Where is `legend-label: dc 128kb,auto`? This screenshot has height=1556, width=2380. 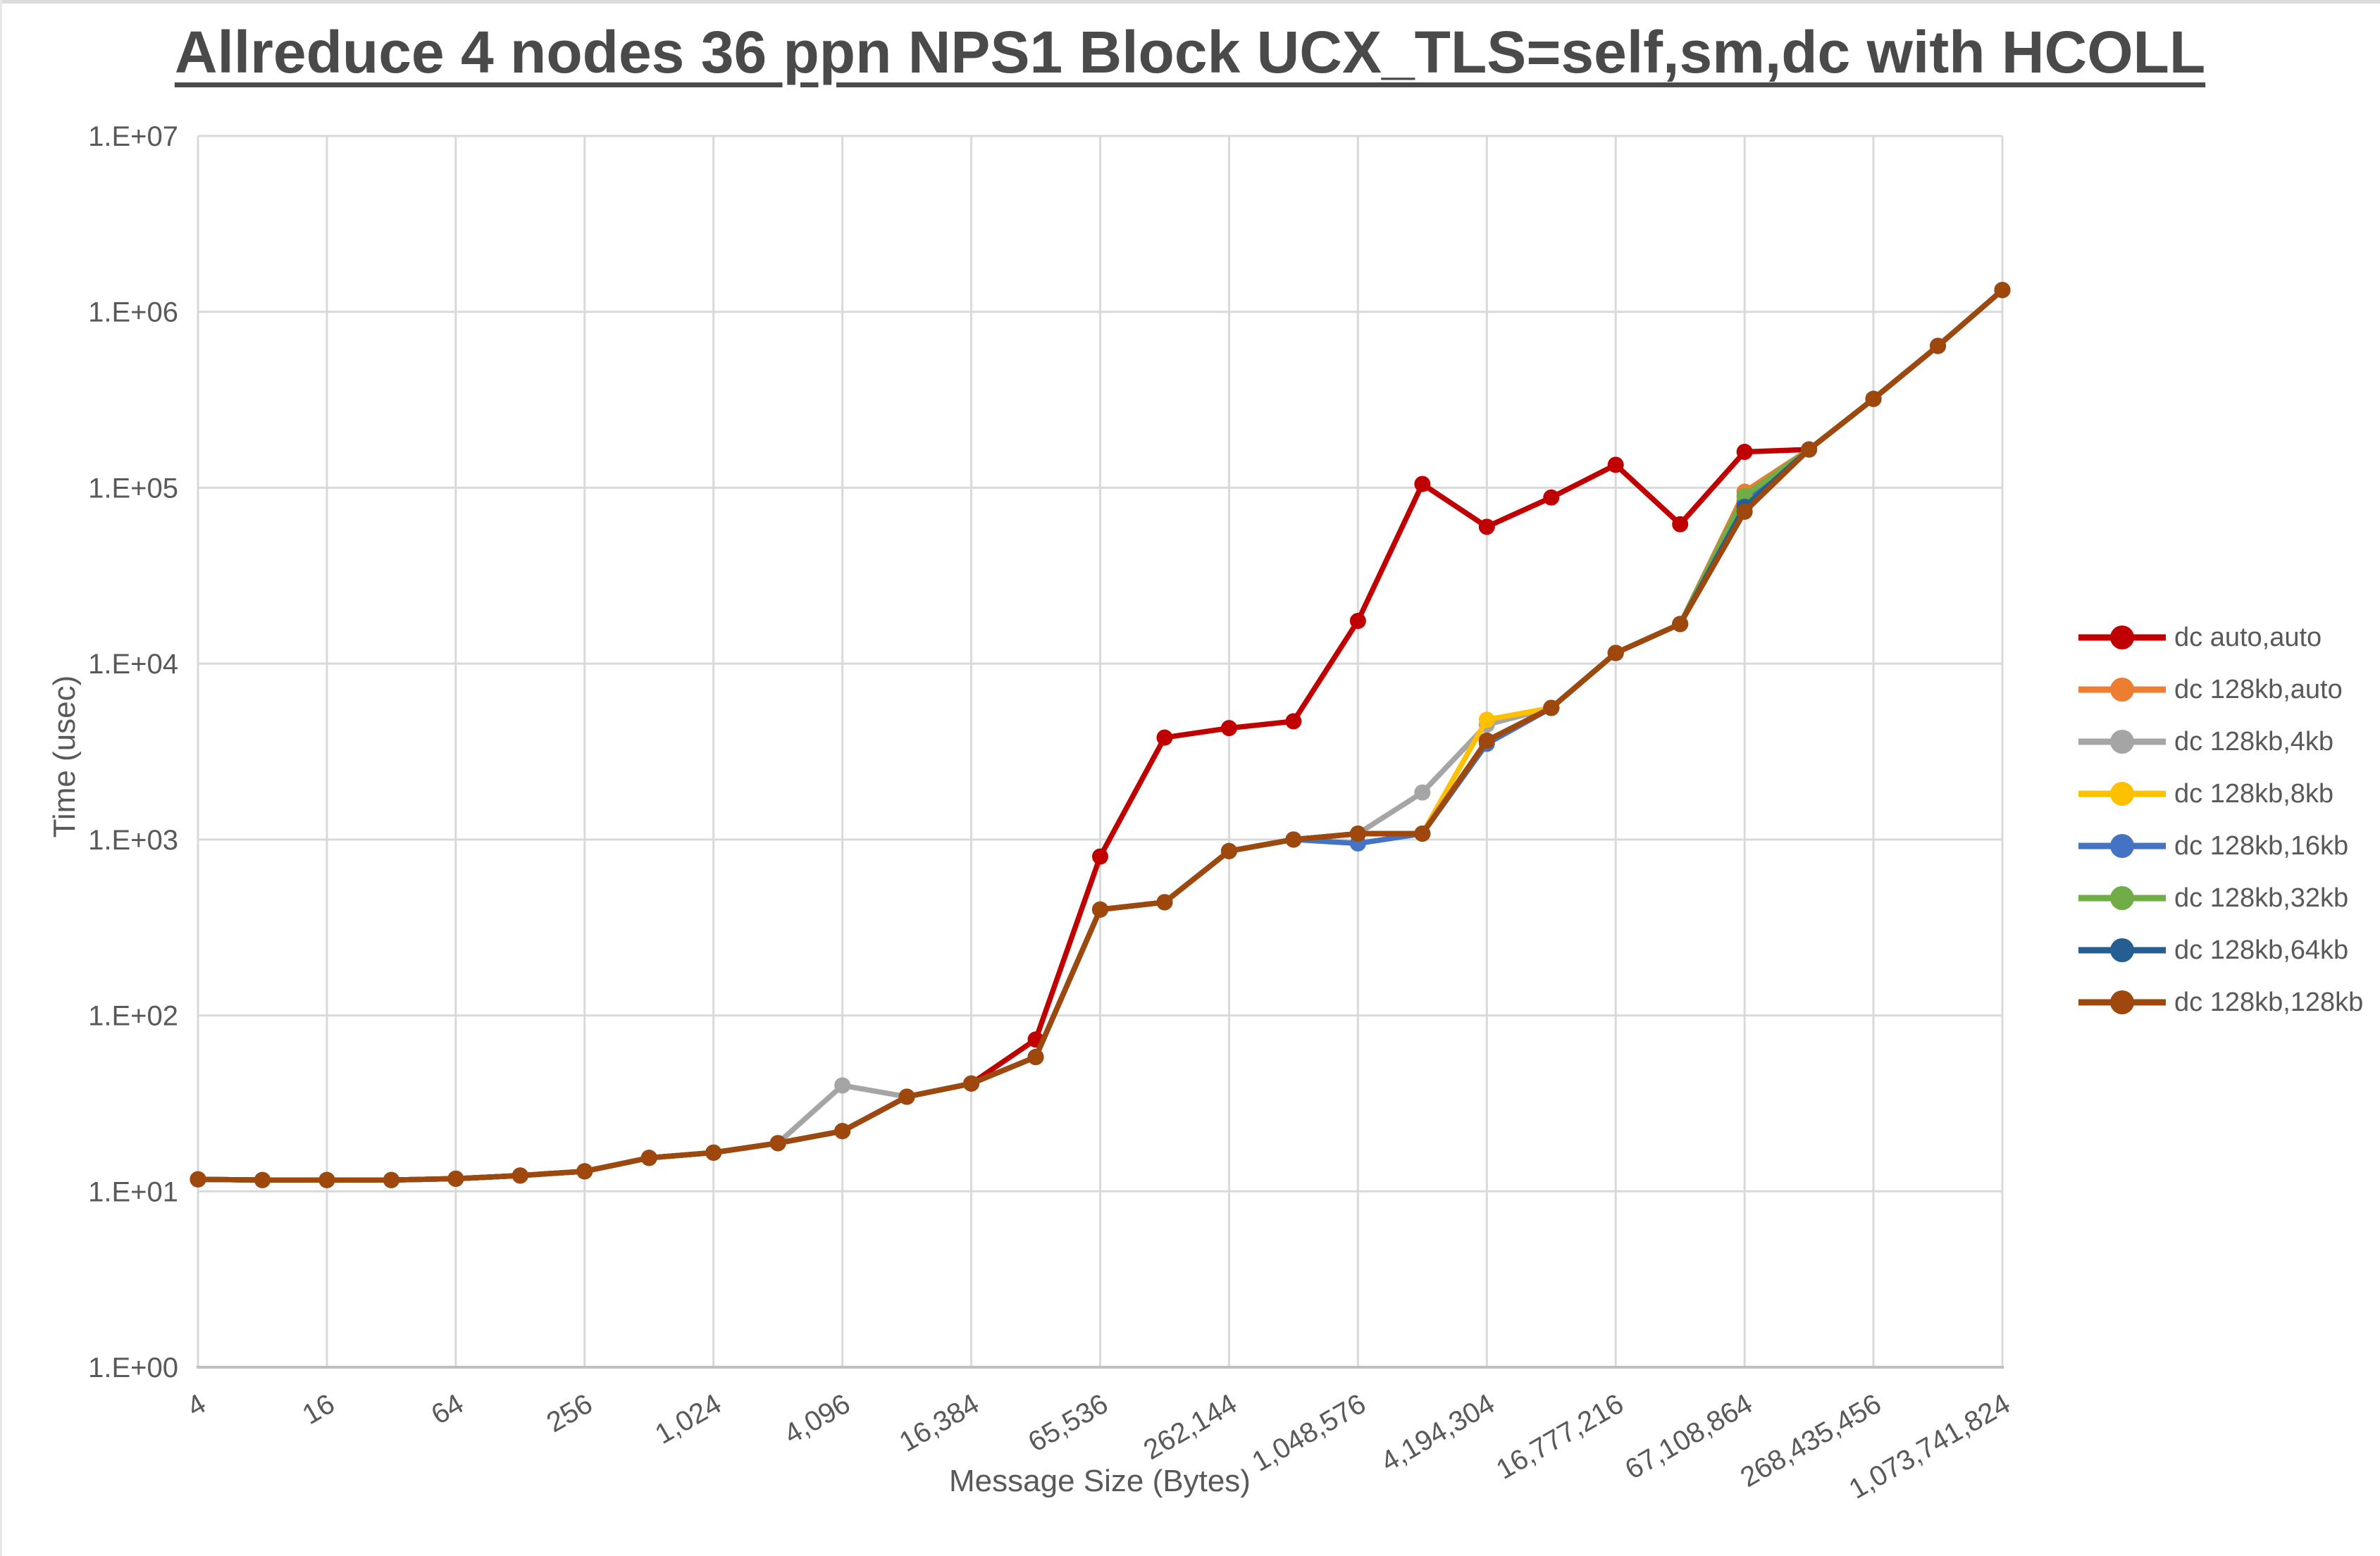 legend-label: dc 128kb,auto is located at coordinates (2258, 689).